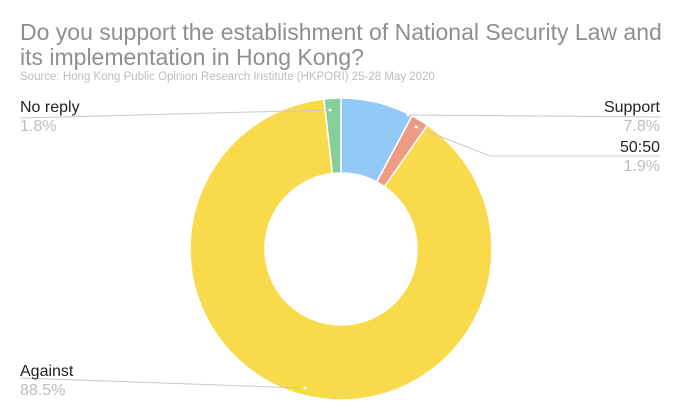 This screenshot has width=680, height=420. What do you see at coordinates (47, 371) in the screenshot?
I see `label-name-against: Against` at bounding box center [47, 371].